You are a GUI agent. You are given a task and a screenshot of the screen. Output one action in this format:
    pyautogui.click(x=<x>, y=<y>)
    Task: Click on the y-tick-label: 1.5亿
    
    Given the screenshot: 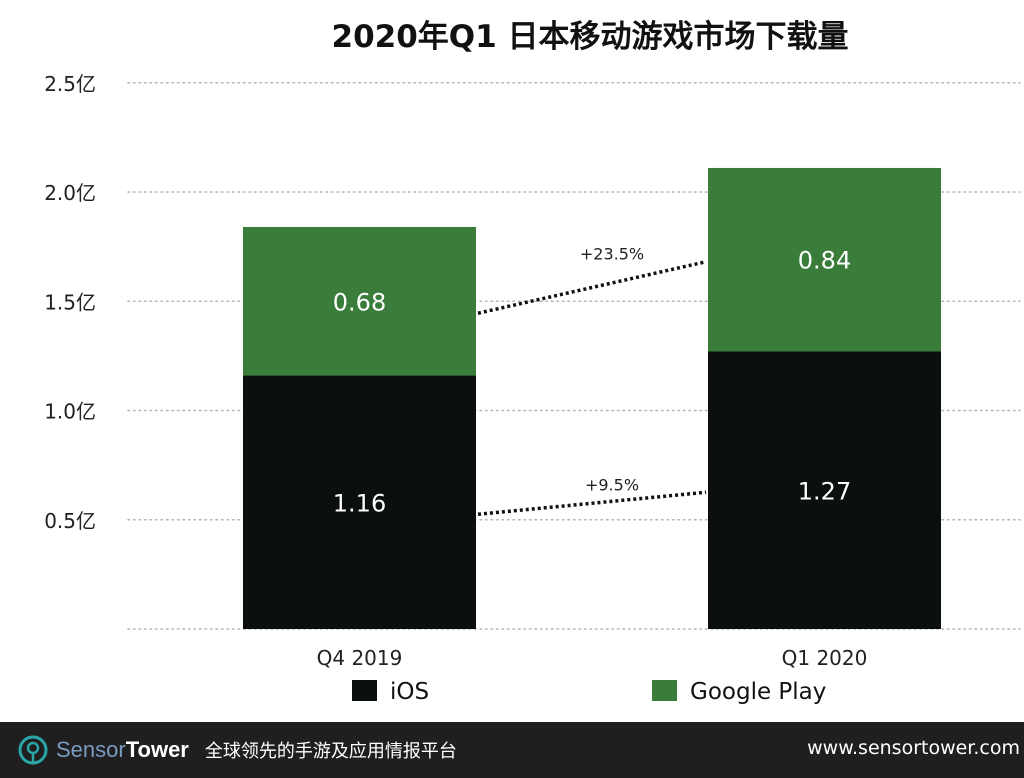 What is the action you would take?
    pyautogui.click(x=70, y=302)
    